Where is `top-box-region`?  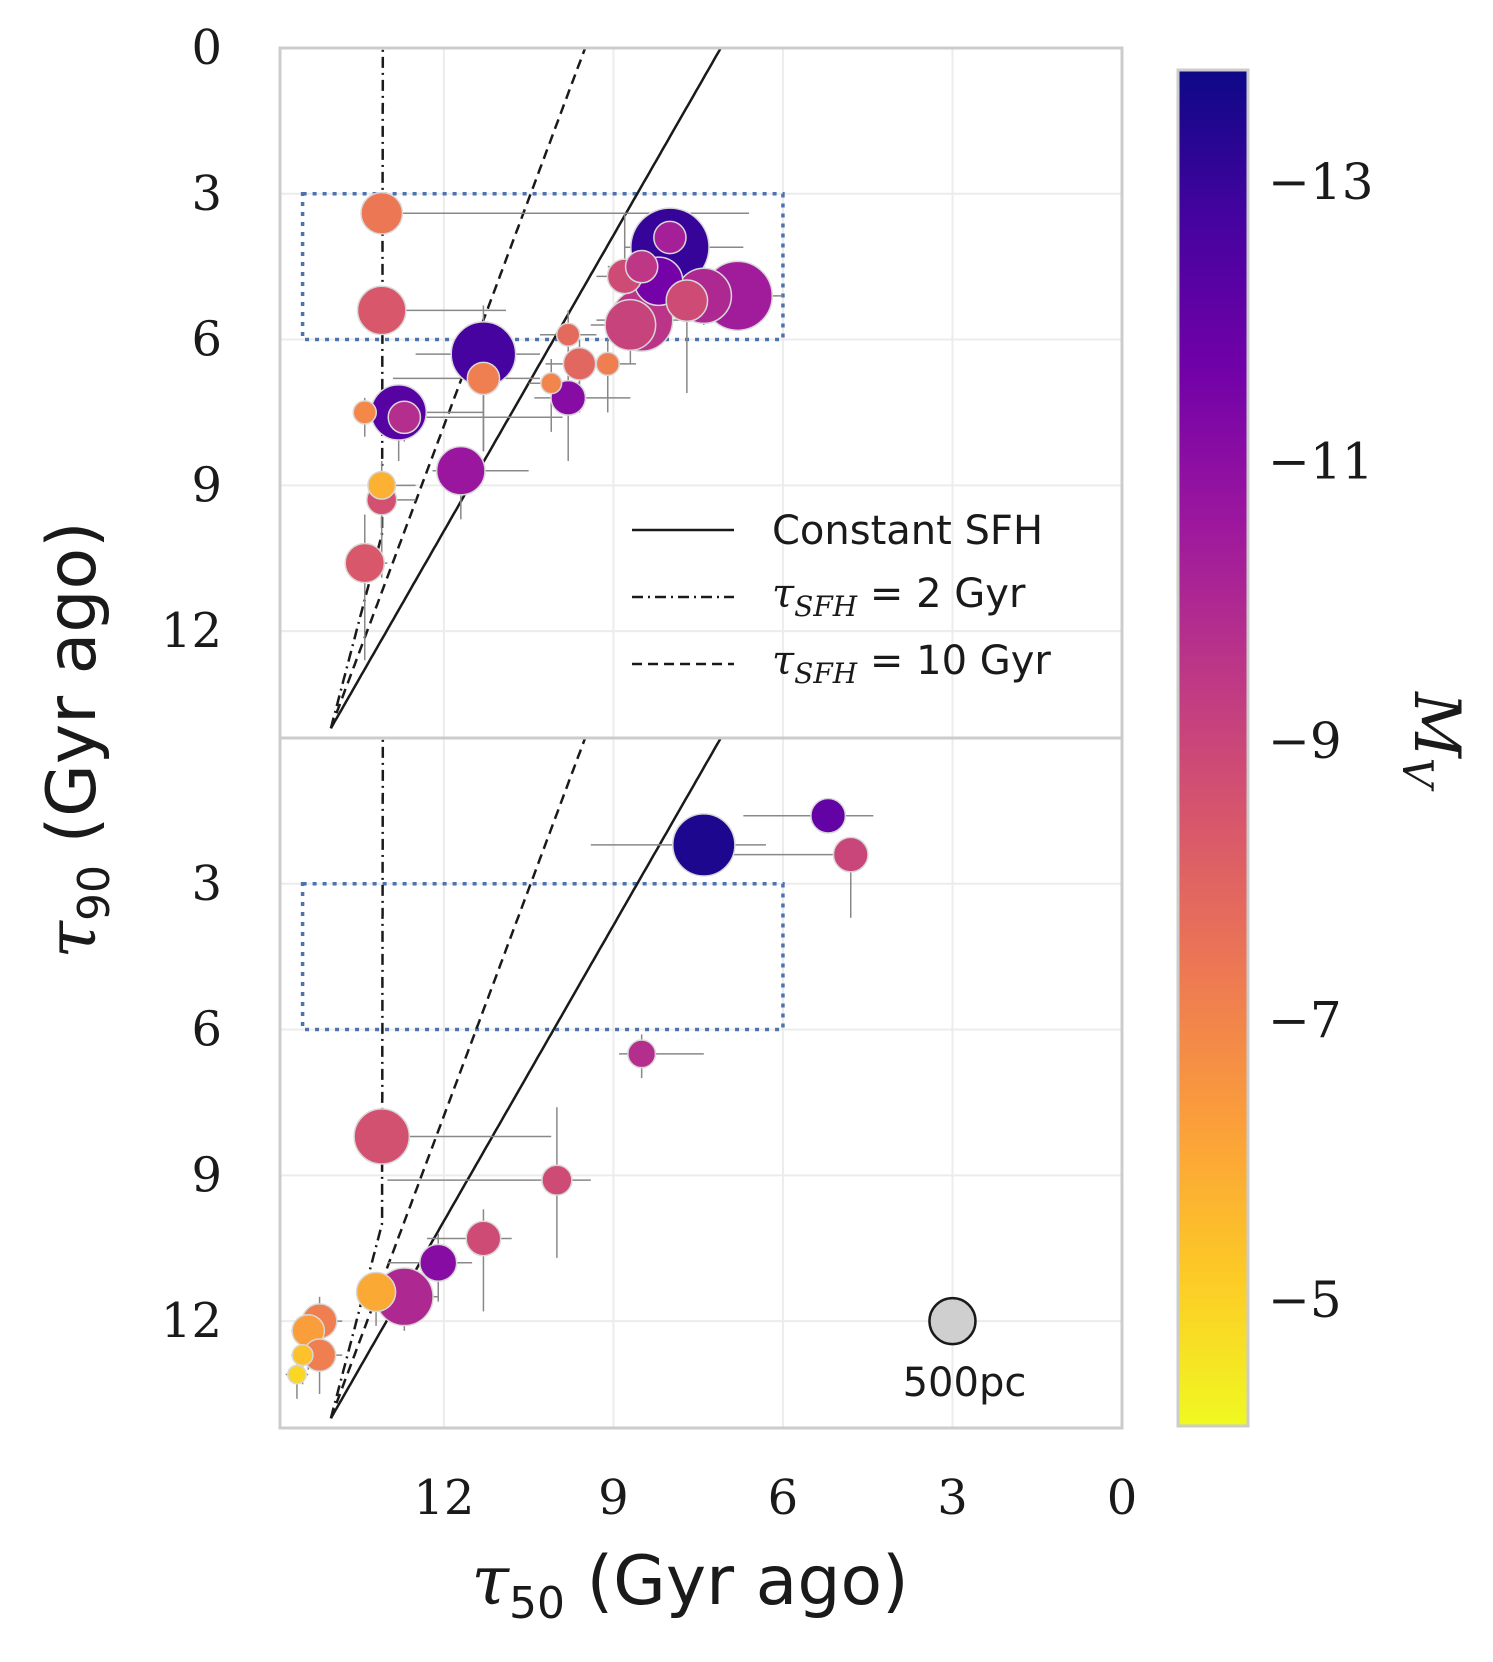
top-box-region is located at coordinates (542, 267).